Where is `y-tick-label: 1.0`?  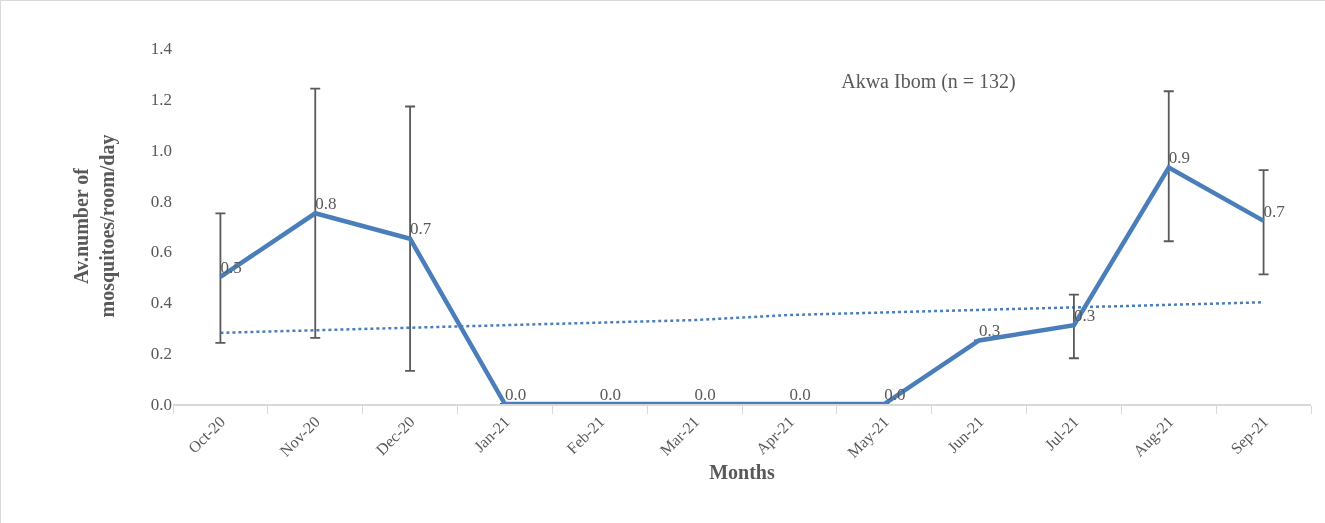
y-tick-label: 1.0 is located at coordinates (161, 150).